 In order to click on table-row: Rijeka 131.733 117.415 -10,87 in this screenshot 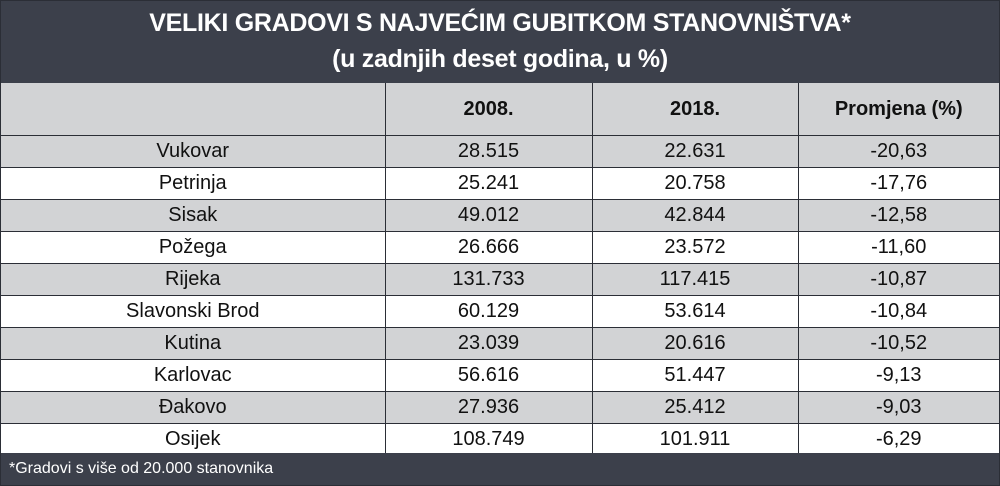, I will do `click(500, 279)`.